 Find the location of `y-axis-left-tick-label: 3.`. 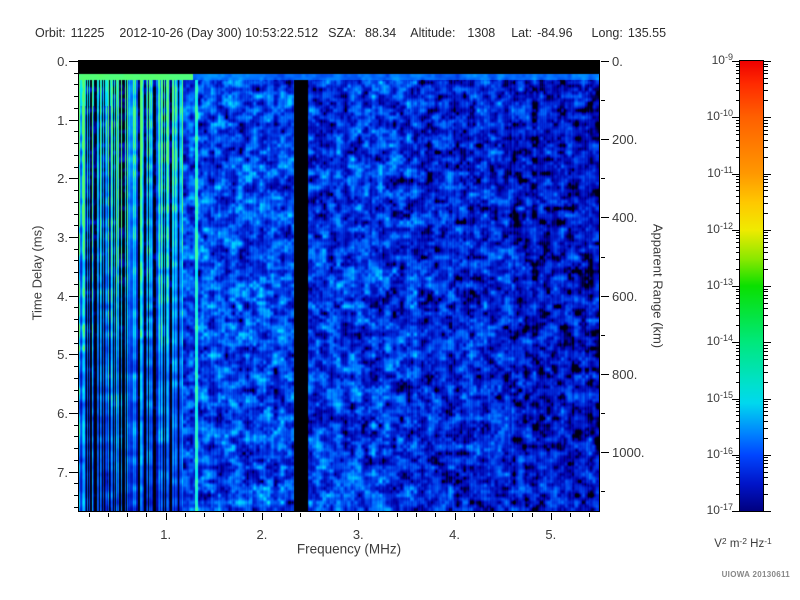

y-axis-left-tick-label: 3. is located at coordinates (62, 237).